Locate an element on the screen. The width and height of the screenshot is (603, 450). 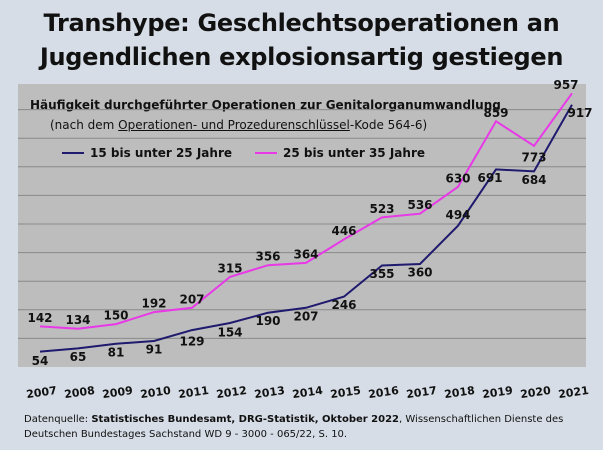
data-label-series-2: 859 is located at coordinates (495, 113).